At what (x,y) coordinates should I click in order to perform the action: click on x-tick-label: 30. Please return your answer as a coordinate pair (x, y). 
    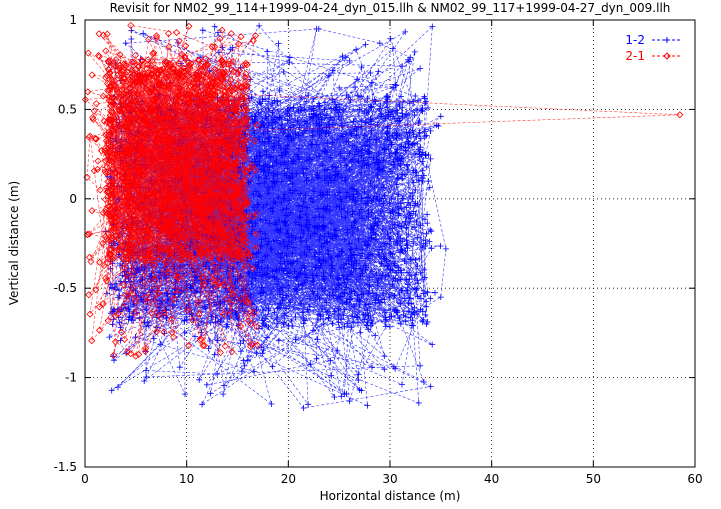
    Looking at the image, I should click on (389, 479).